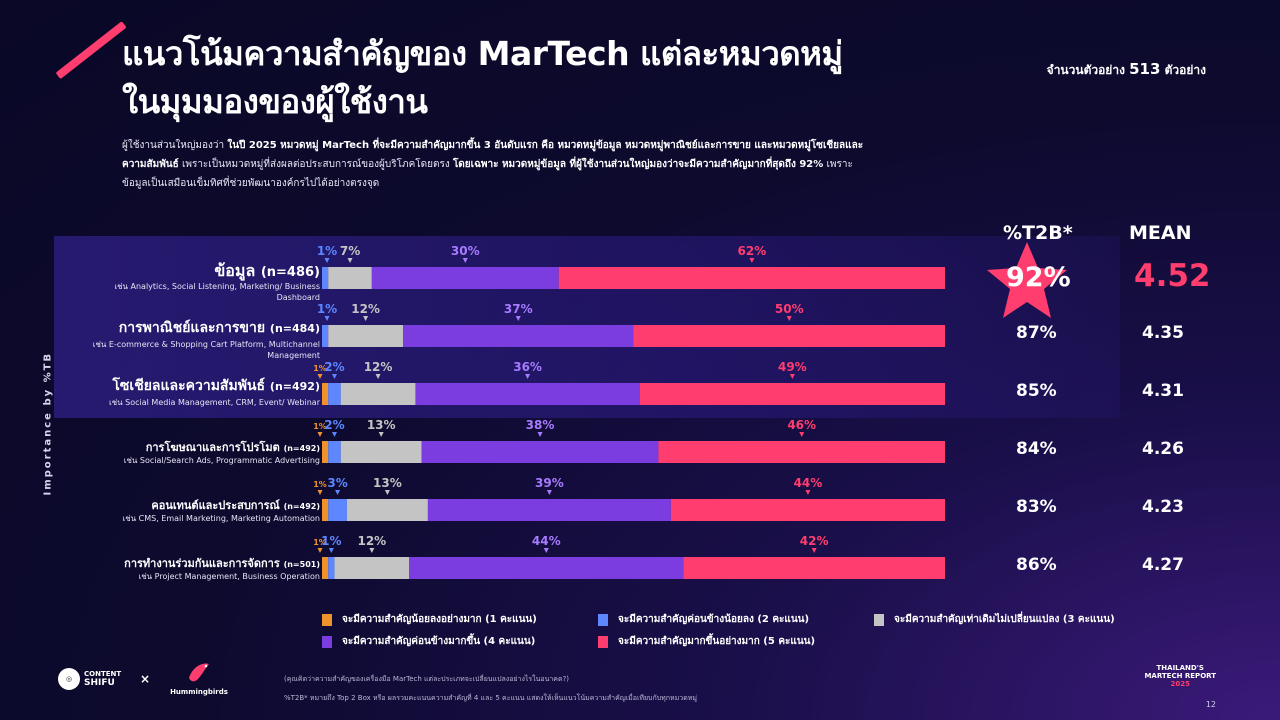 The height and width of the screenshot is (720, 1280). Describe the element at coordinates (350, 251) in the screenshot. I see `data-label: 7%` at that location.